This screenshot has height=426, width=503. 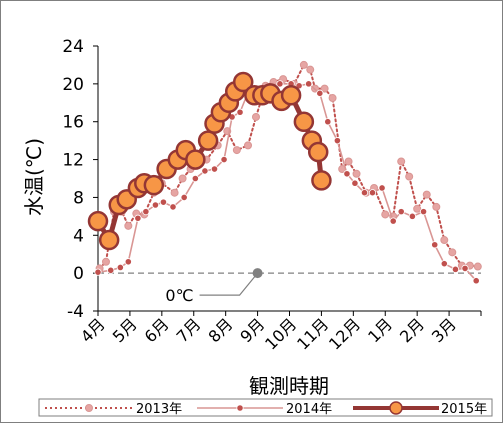 I want to click on x-tick-label: 8月, so click(x=221, y=330).